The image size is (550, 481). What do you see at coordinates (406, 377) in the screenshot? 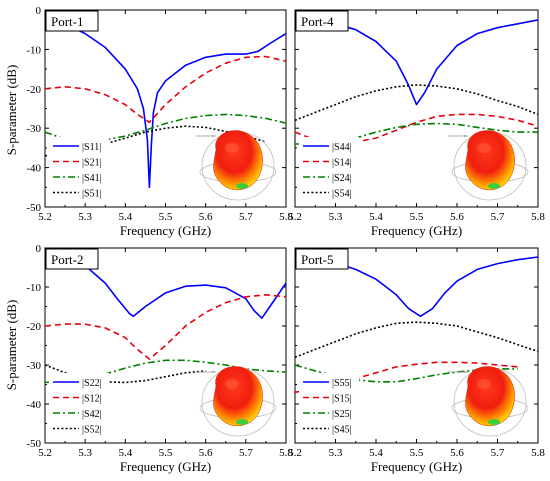
I see `series-line-s15` at bounding box center [406, 377].